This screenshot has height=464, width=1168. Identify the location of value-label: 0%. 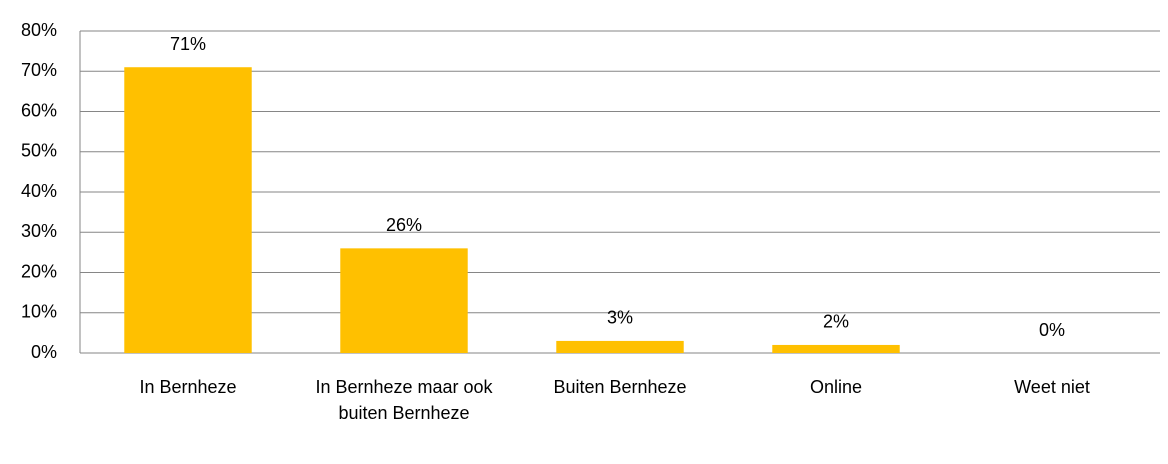
(1052, 330).